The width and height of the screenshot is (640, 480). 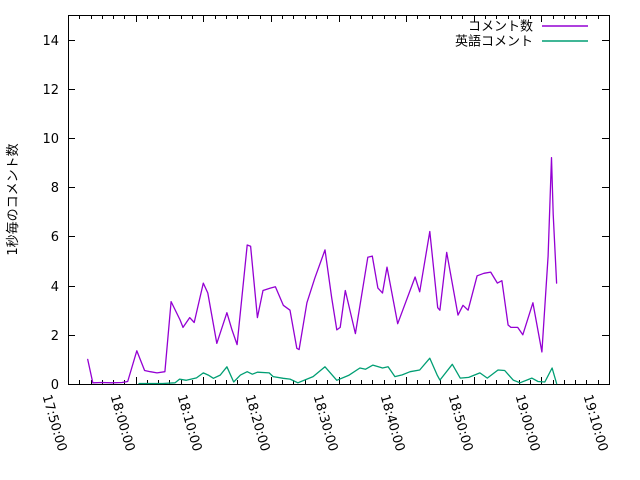 What do you see at coordinates (595, 423) in the screenshot?
I see `x-tick-label: 19:10:00` at bounding box center [595, 423].